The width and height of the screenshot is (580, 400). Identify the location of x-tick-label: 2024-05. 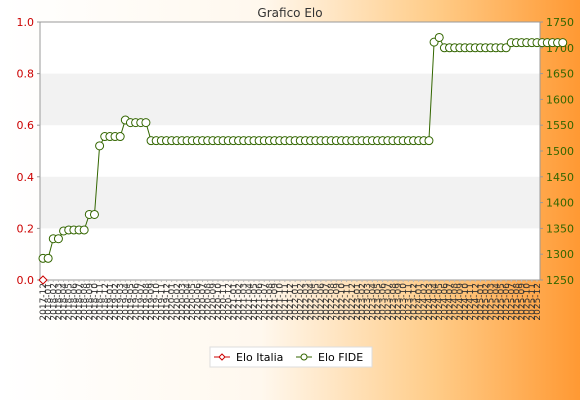
(440, 302).